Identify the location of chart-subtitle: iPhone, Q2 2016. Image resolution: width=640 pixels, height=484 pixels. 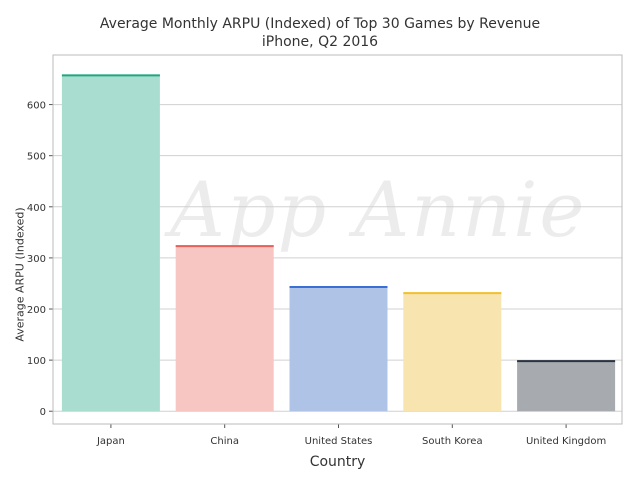
(320, 42).